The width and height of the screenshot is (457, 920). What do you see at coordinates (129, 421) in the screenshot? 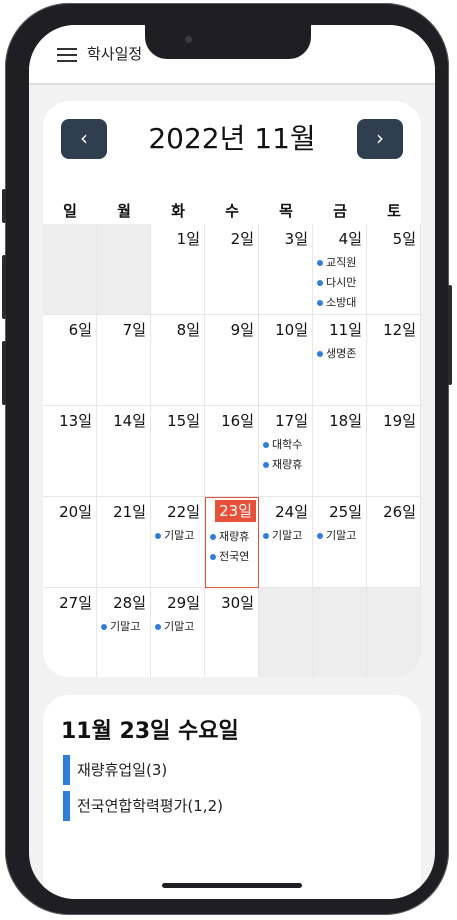
I see `day-number: 14일` at bounding box center [129, 421].